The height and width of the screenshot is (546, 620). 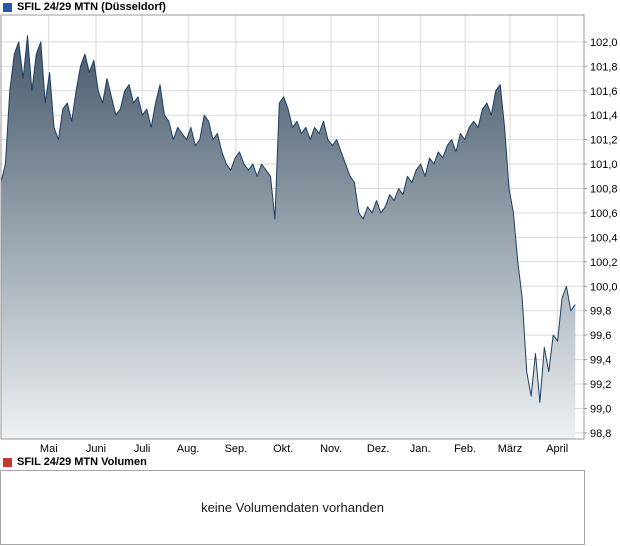 I want to click on price-legend: SFIL 24/29 MTN (Düsseldorf), so click(x=310, y=7).